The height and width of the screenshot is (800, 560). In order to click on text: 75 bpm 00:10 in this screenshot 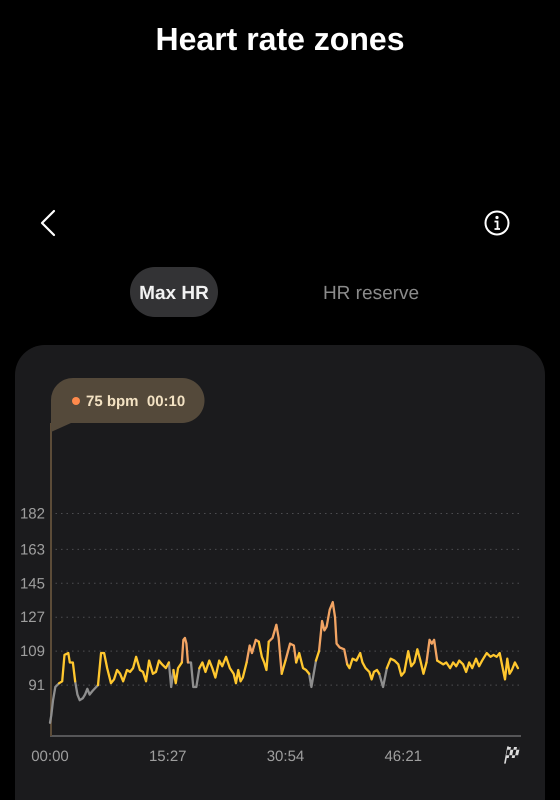, I will do `click(136, 401)`.